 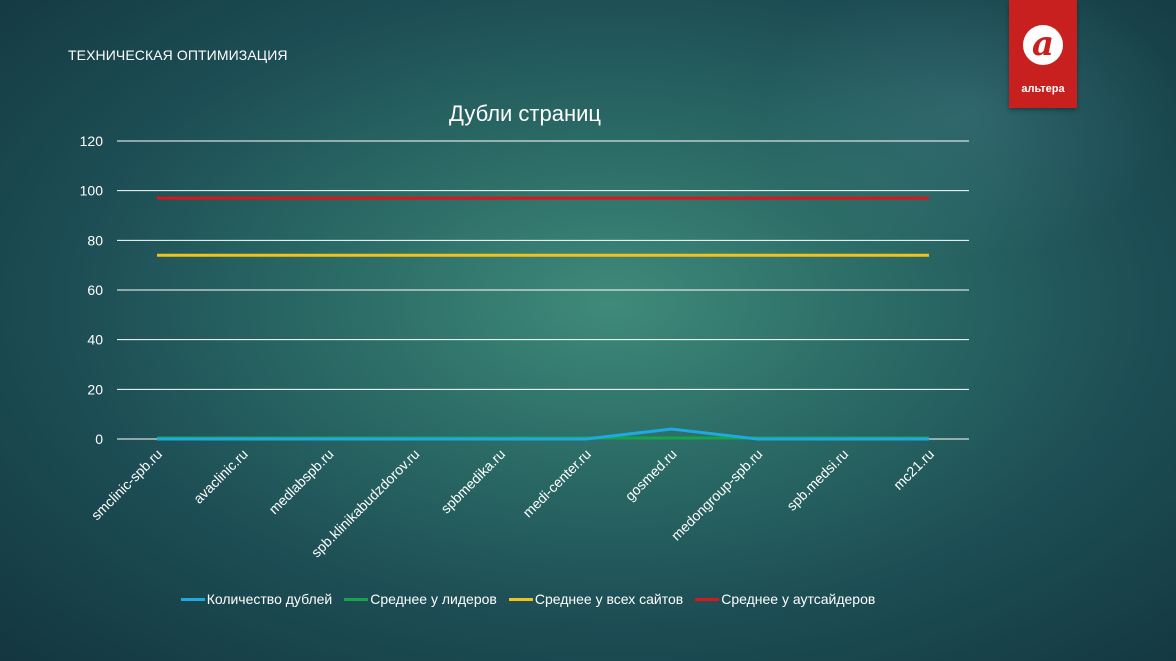 What do you see at coordinates (968, 130) in the screenshot?
I see `background-glow` at bounding box center [968, 130].